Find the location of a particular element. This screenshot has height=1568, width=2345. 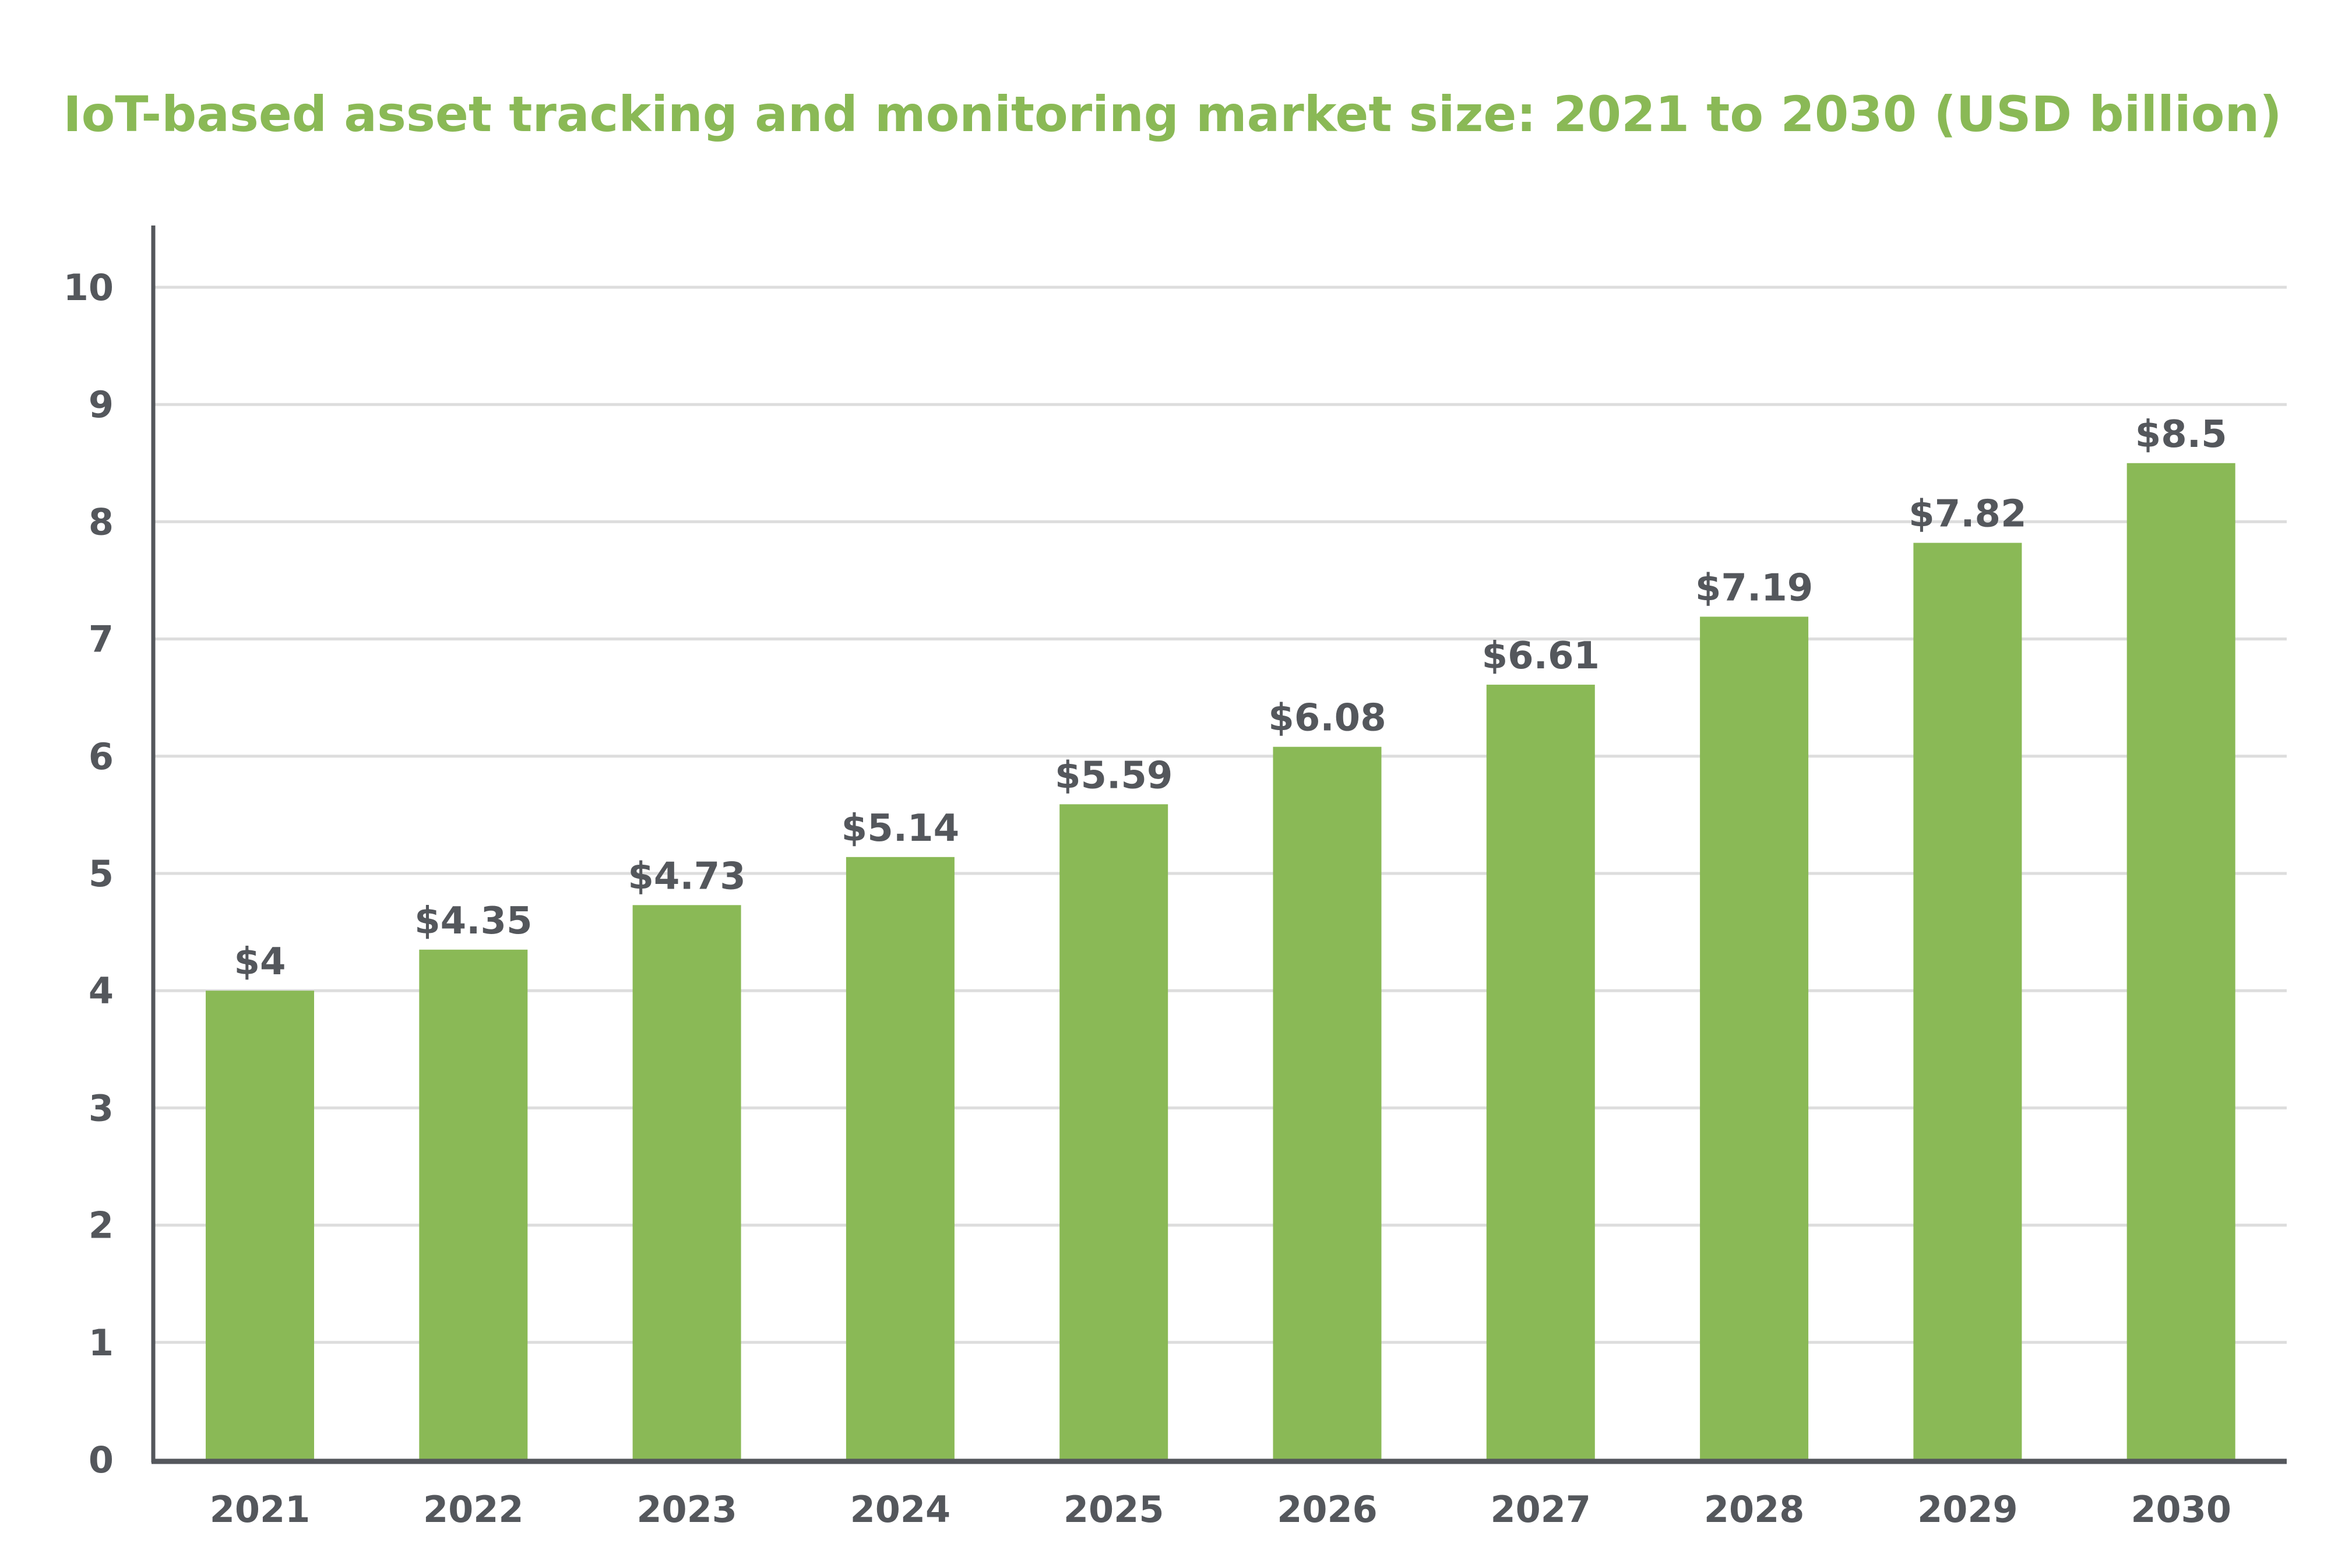

bar-2024 is located at coordinates (901, 1158).